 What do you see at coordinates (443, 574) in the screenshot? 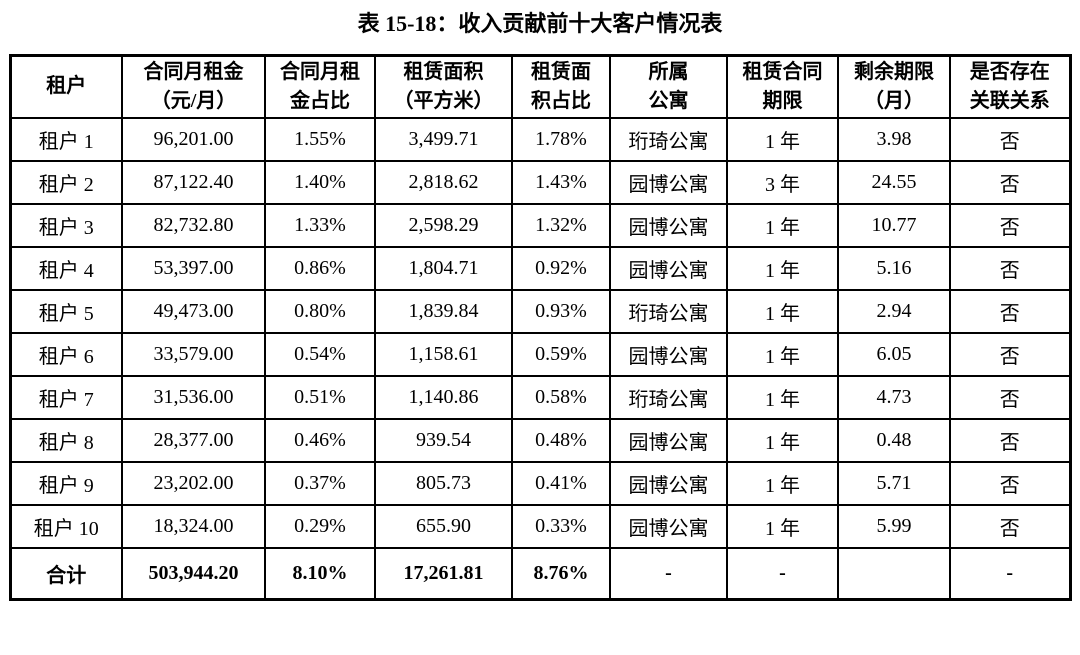
I see `total-cell: 17,261.81` at bounding box center [443, 574].